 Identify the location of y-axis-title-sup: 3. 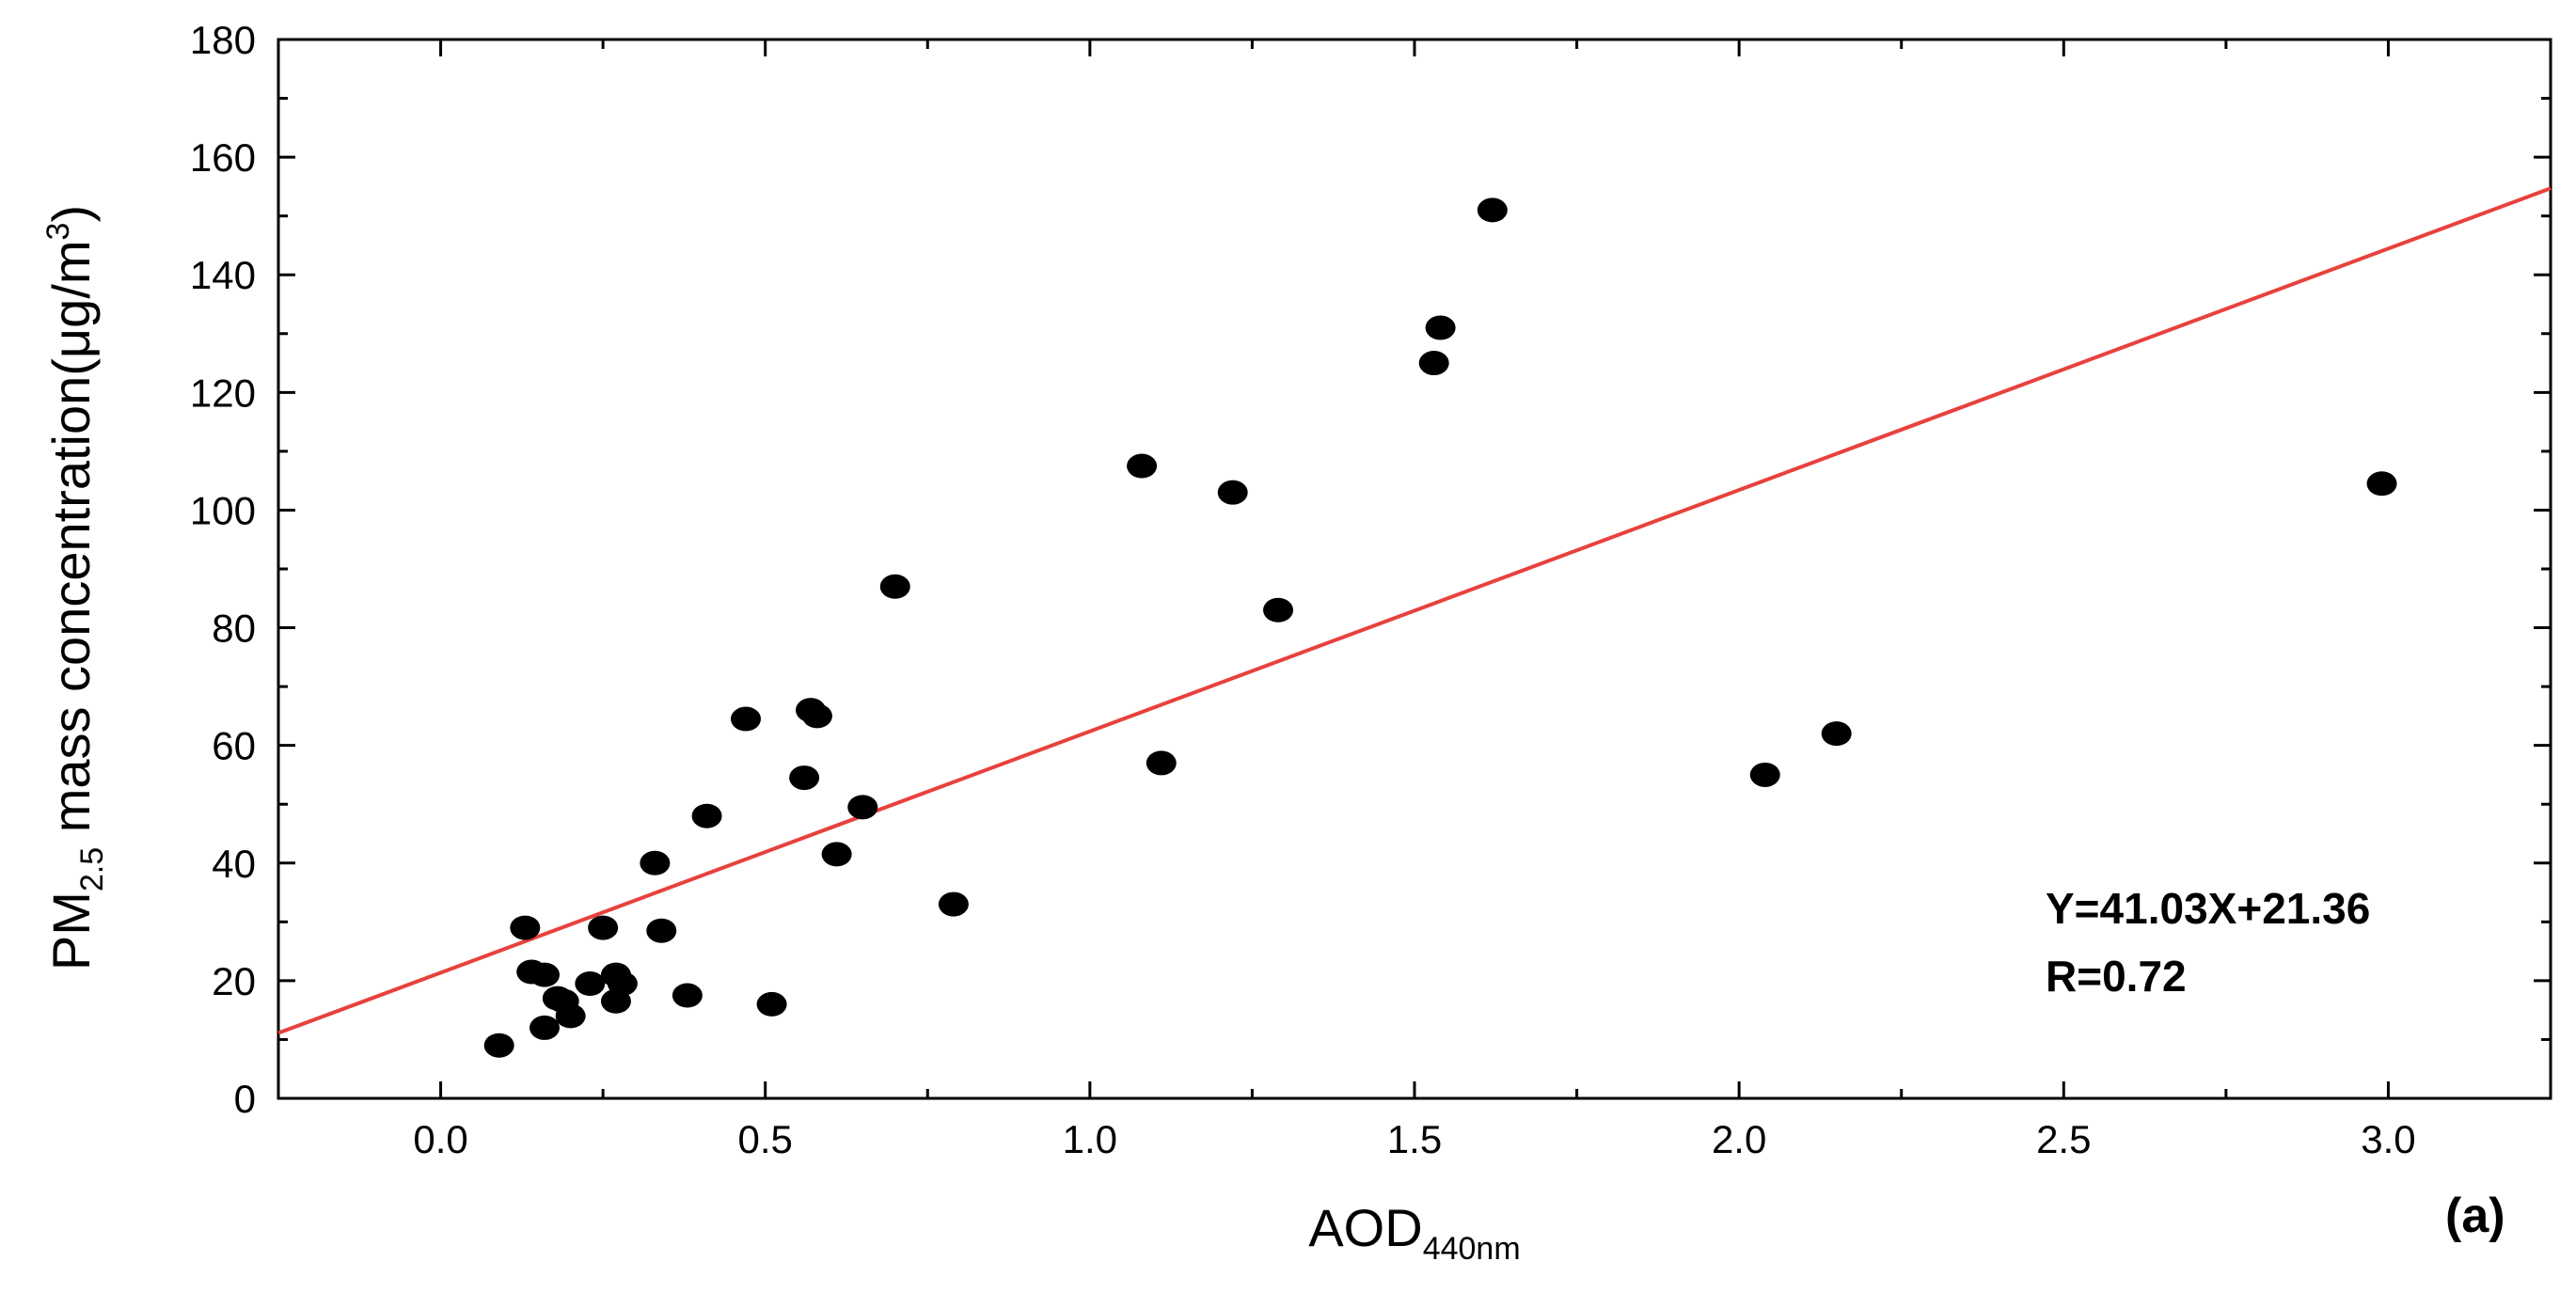
(58, 232).